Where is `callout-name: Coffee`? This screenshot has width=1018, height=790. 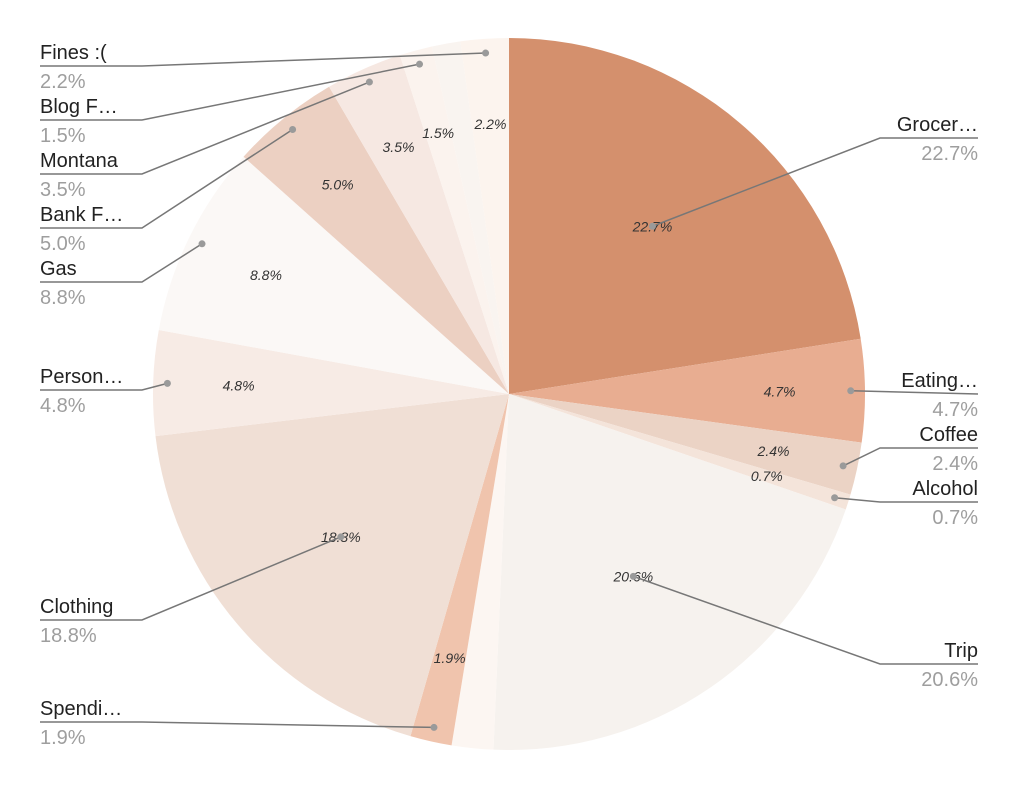 callout-name: Coffee is located at coordinates (948, 435).